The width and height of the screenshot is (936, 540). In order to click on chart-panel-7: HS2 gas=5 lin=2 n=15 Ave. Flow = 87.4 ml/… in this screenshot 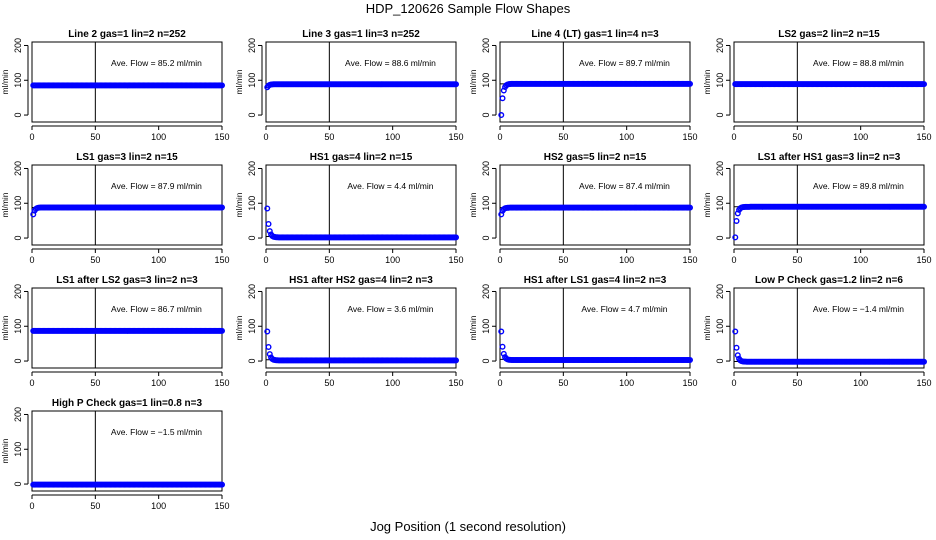, I will do `click(583, 208)`.